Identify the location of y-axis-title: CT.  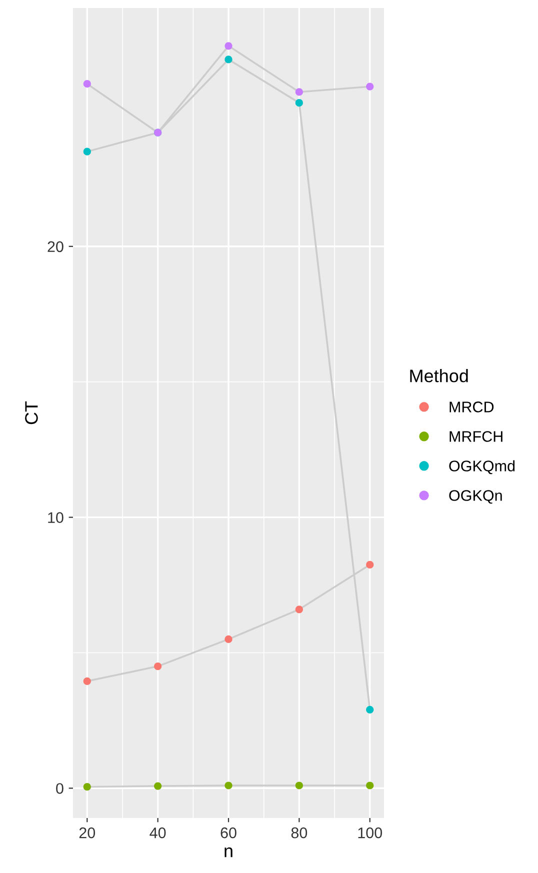
(31, 412).